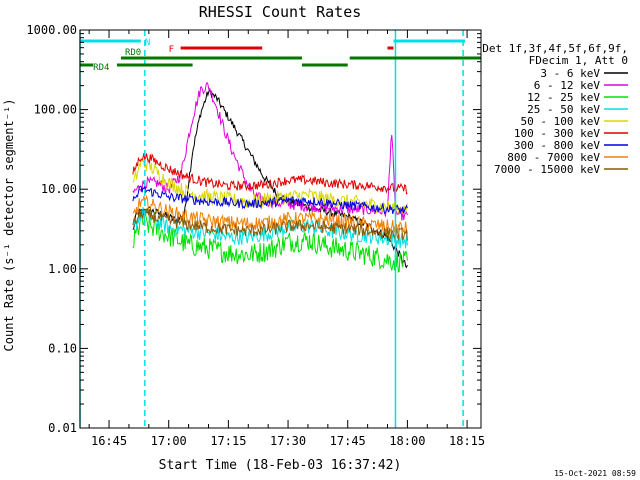 The width and height of the screenshot is (640, 480). Describe the element at coordinates (288, 441) in the screenshot. I see `x-tick-label-3: 17:30` at that location.